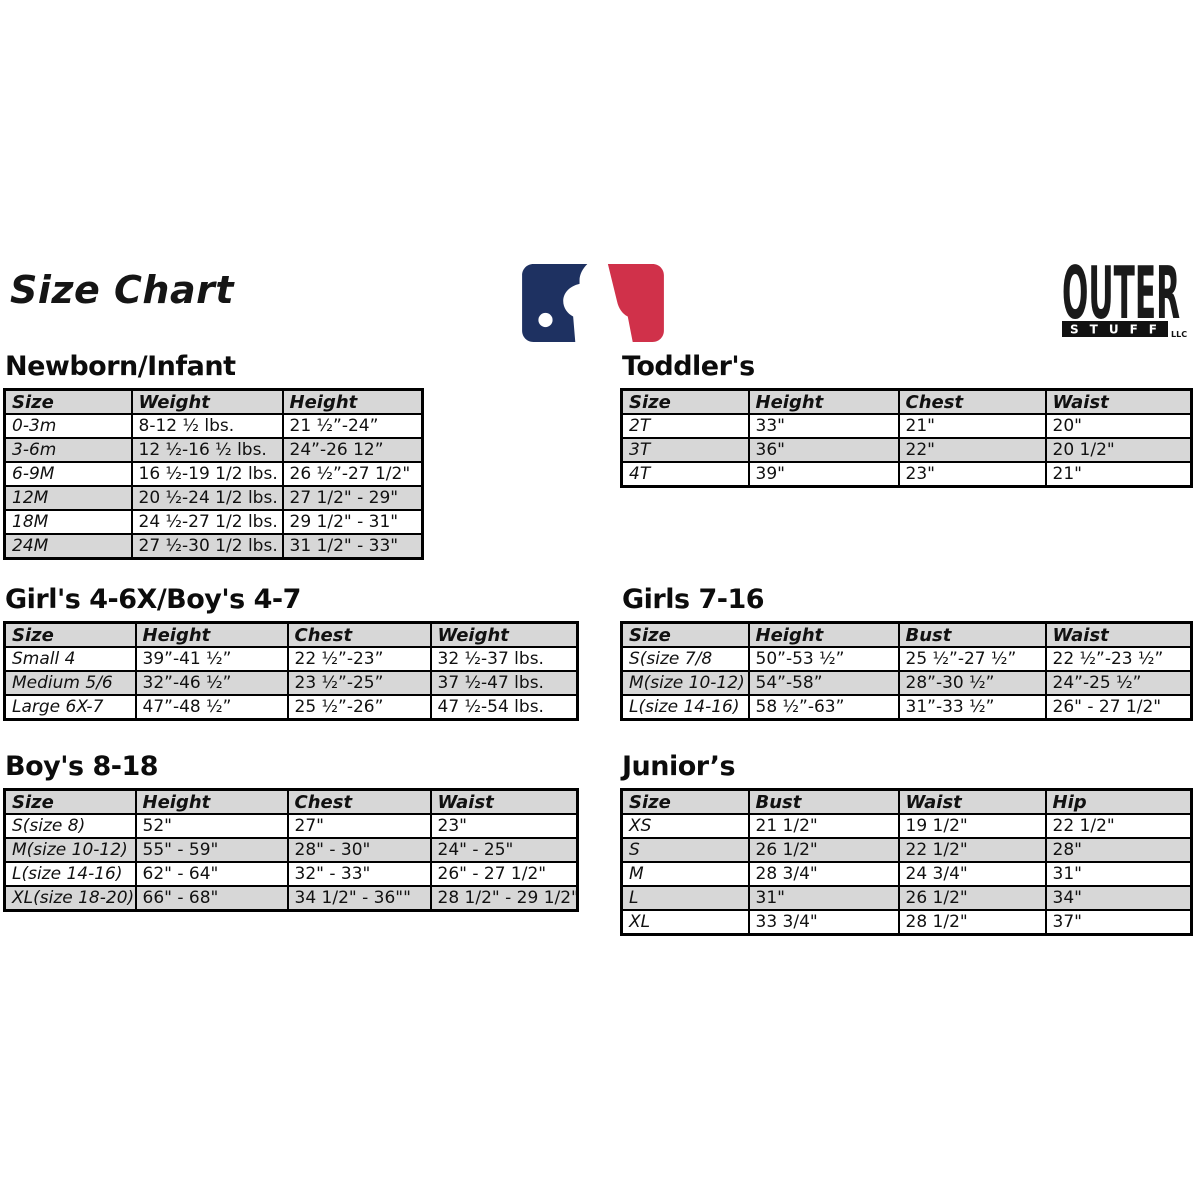 Image resolution: width=1200 pixels, height=1200 pixels. Describe the element at coordinates (68, 474) in the screenshot. I see `table-cell: 6-9M` at that location.